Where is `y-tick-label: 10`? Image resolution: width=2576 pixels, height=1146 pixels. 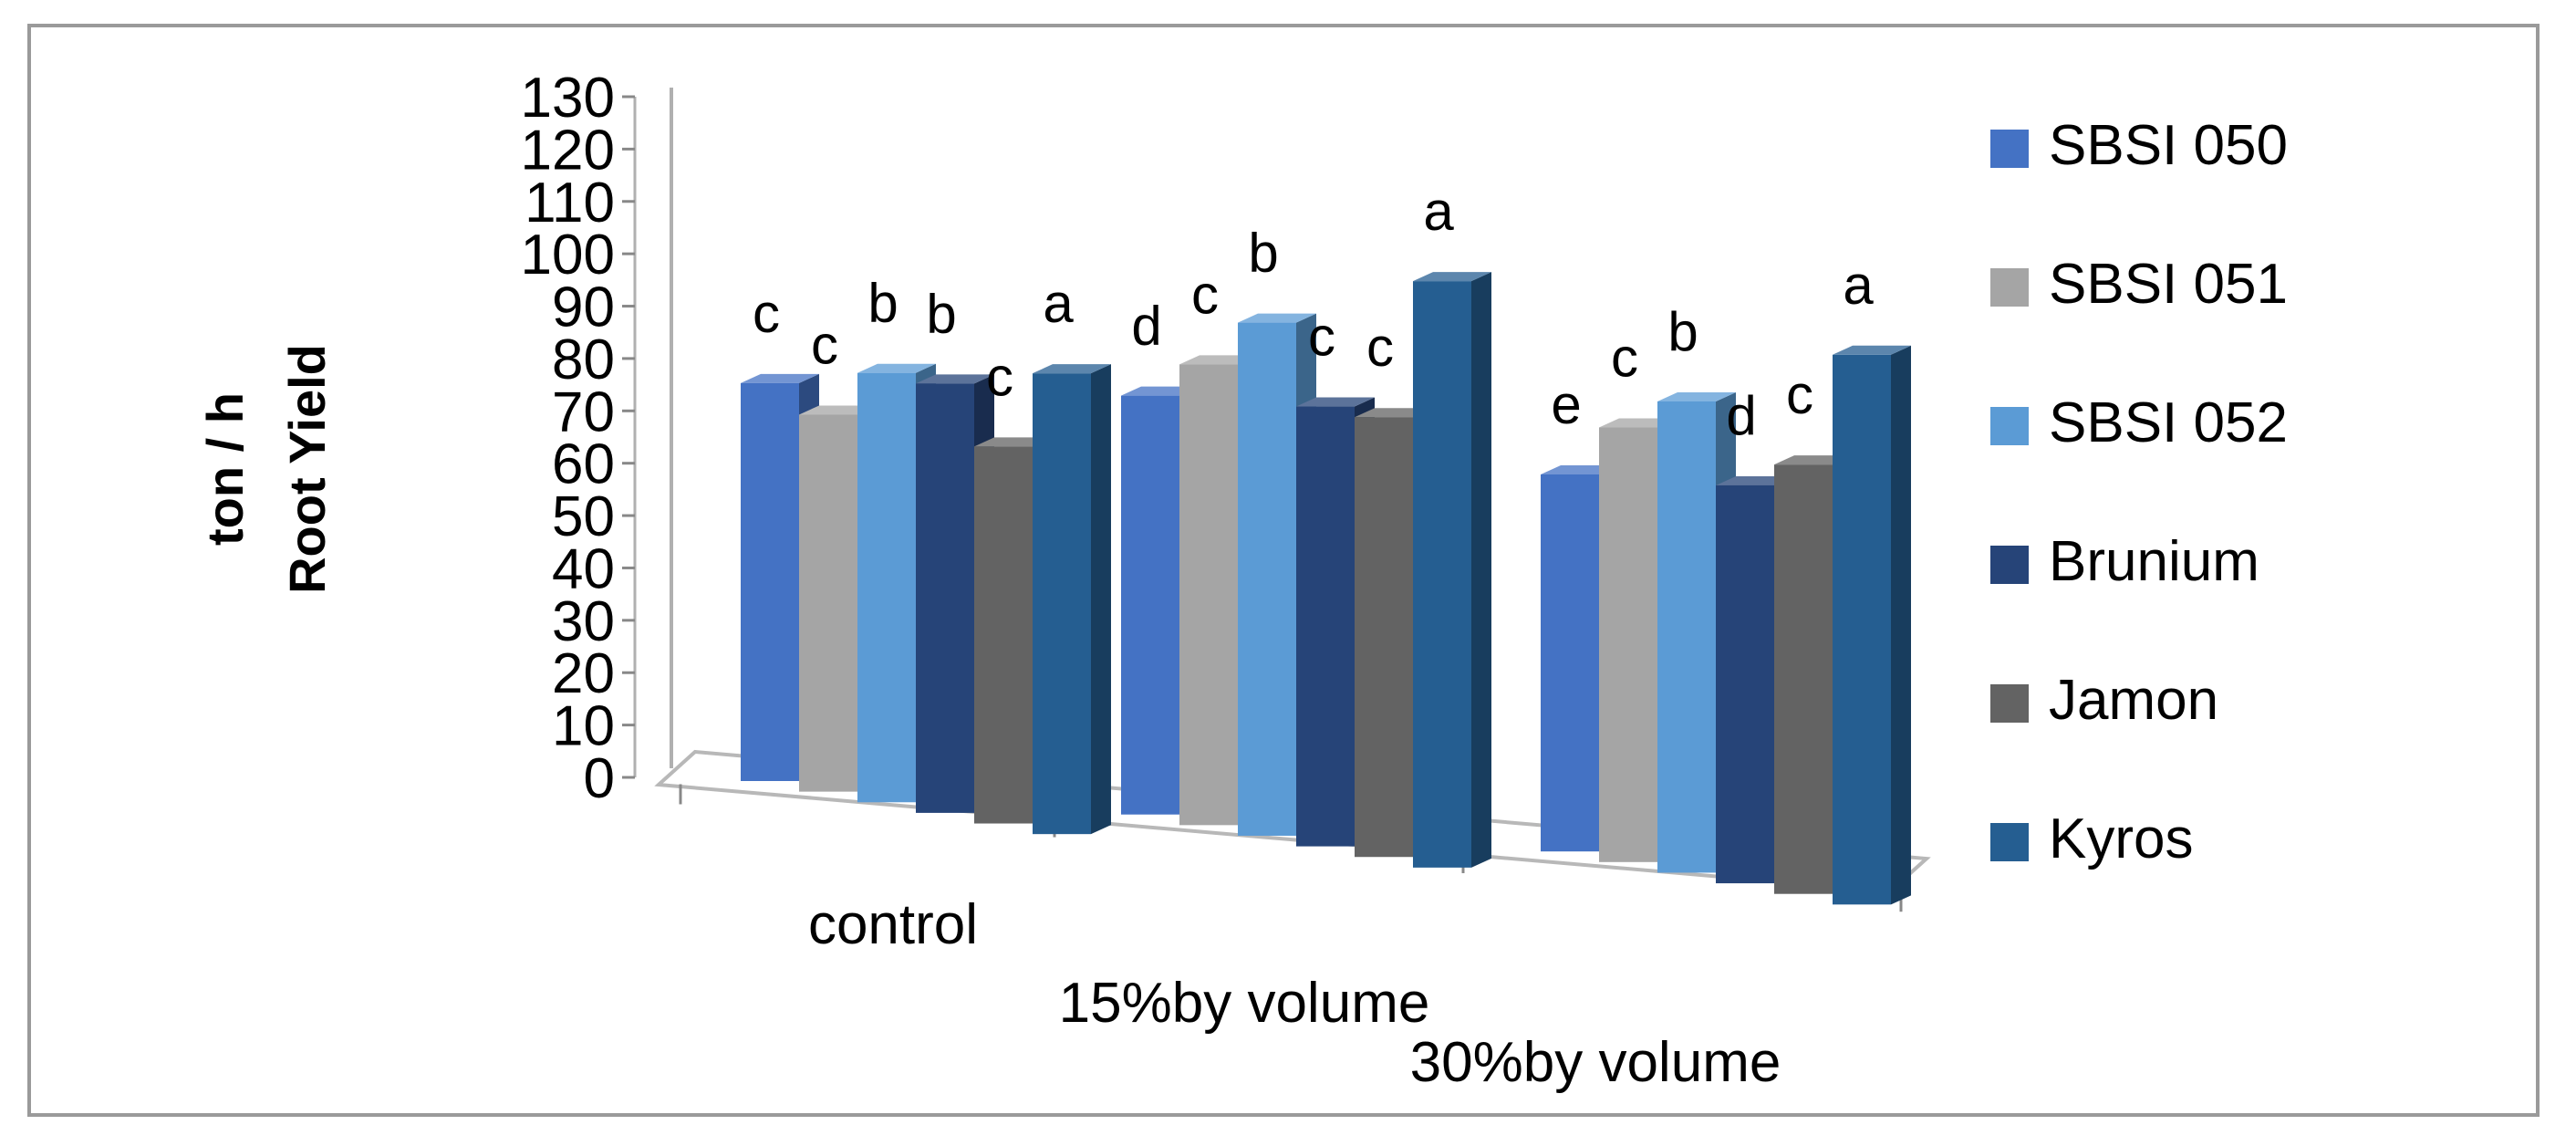 y-tick-label: 10 is located at coordinates (583, 726).